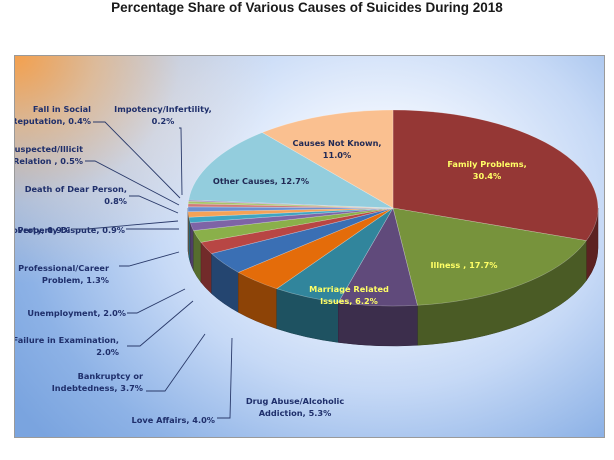 The image size is (614, 460). What do you see at coordinates (64, 268) in the screenshot?
I see `slice-label-line: Professional/Career` at bounding box center [64, 268].